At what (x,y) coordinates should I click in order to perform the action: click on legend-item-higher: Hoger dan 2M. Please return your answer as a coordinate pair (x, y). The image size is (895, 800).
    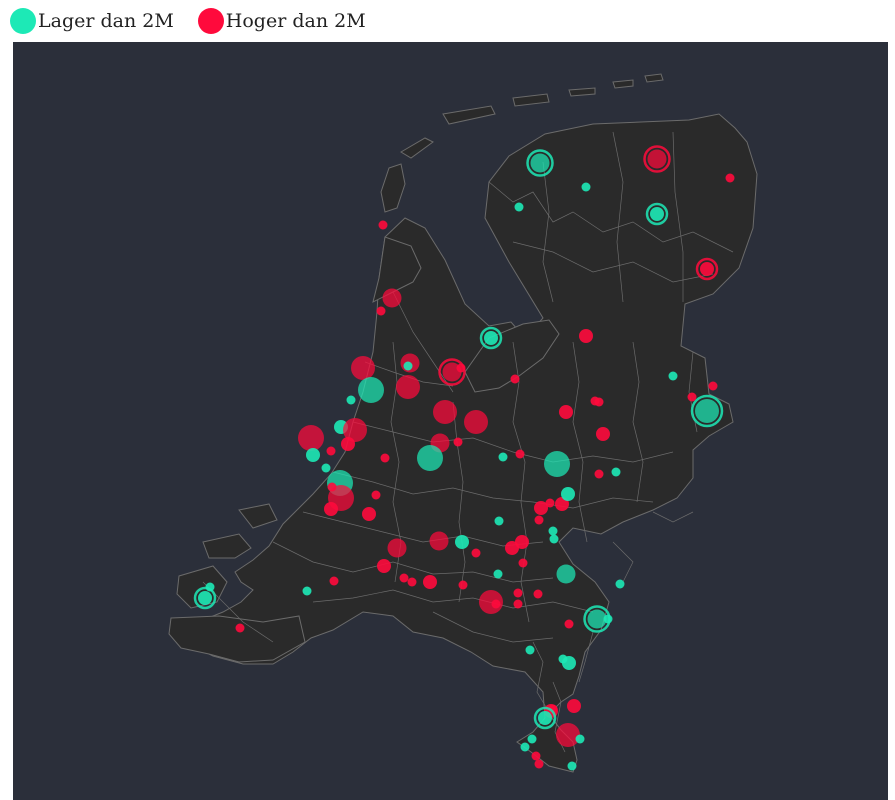
    Looking at the image, I should click on (281, 21).